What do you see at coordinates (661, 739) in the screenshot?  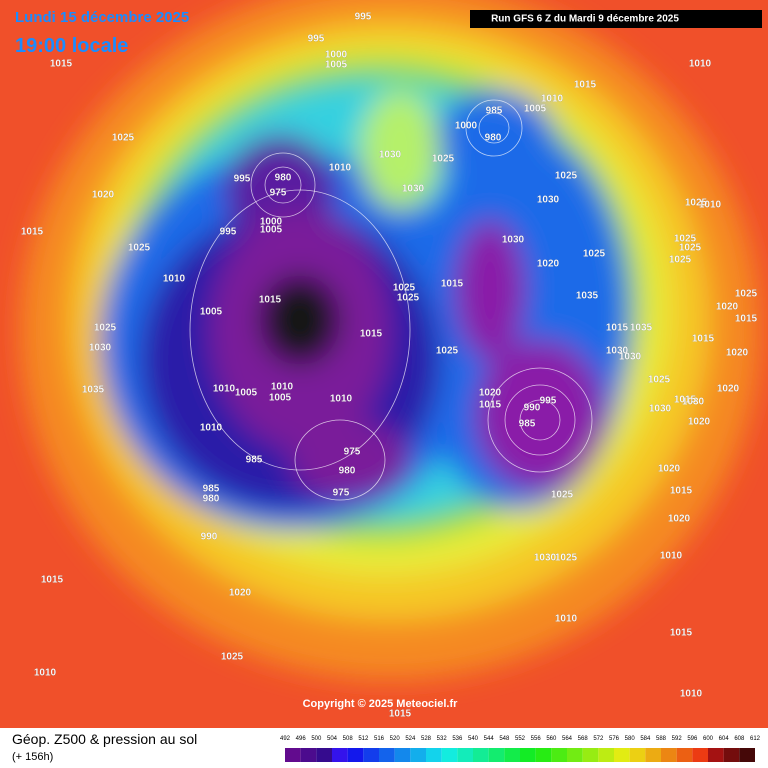 I see `colorbar-label: 588` at bounding box center [661, 739].